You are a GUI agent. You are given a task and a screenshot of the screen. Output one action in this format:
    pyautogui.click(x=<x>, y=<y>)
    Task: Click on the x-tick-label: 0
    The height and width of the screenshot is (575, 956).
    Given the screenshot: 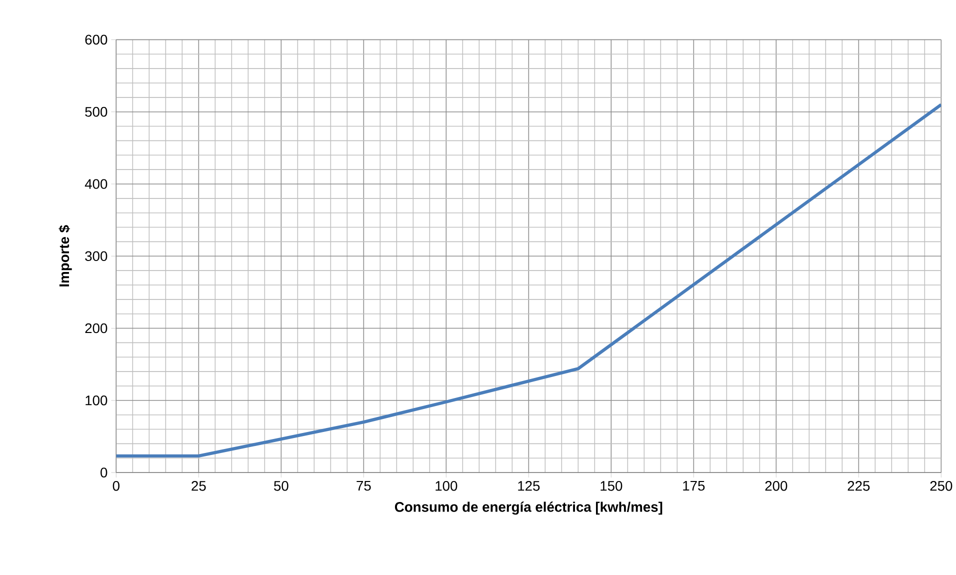 What is the action you would take?
    pyautogui.click(x=116, y=486)
    